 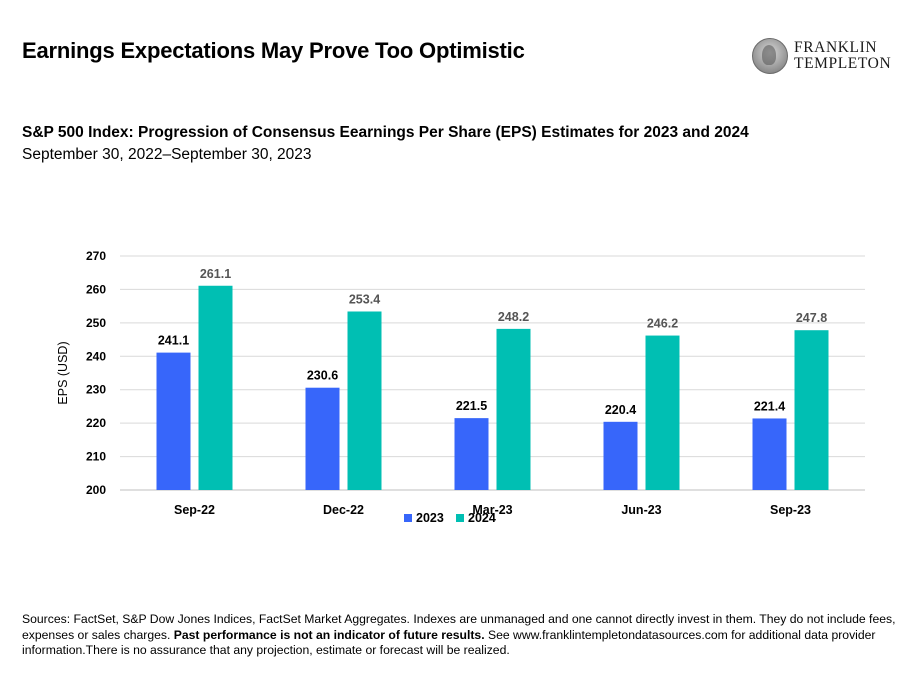 I want to click on data-label-2023-Dec-22: 230.6, so click(x=322, y=376).